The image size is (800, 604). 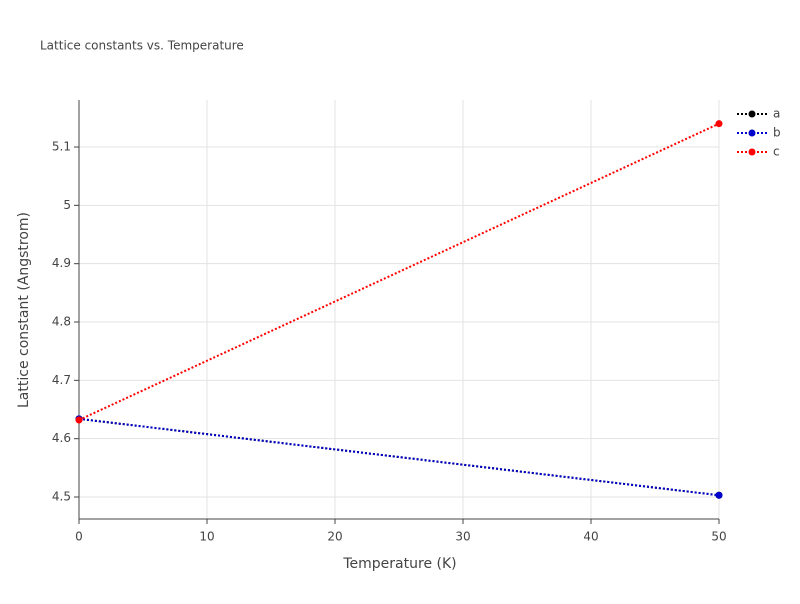 What do you see at coordinates (399, 457) in the screenshot?
I see `series-line` at bounding box center [399, 457].